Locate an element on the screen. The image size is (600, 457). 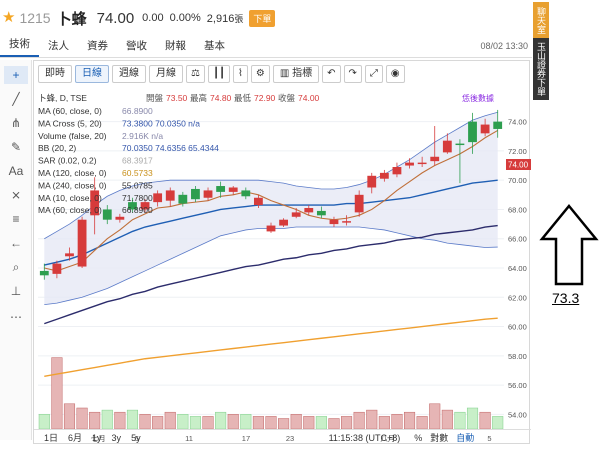
last-price-tag-label: 74.00 is located at coordinates (518, 165).